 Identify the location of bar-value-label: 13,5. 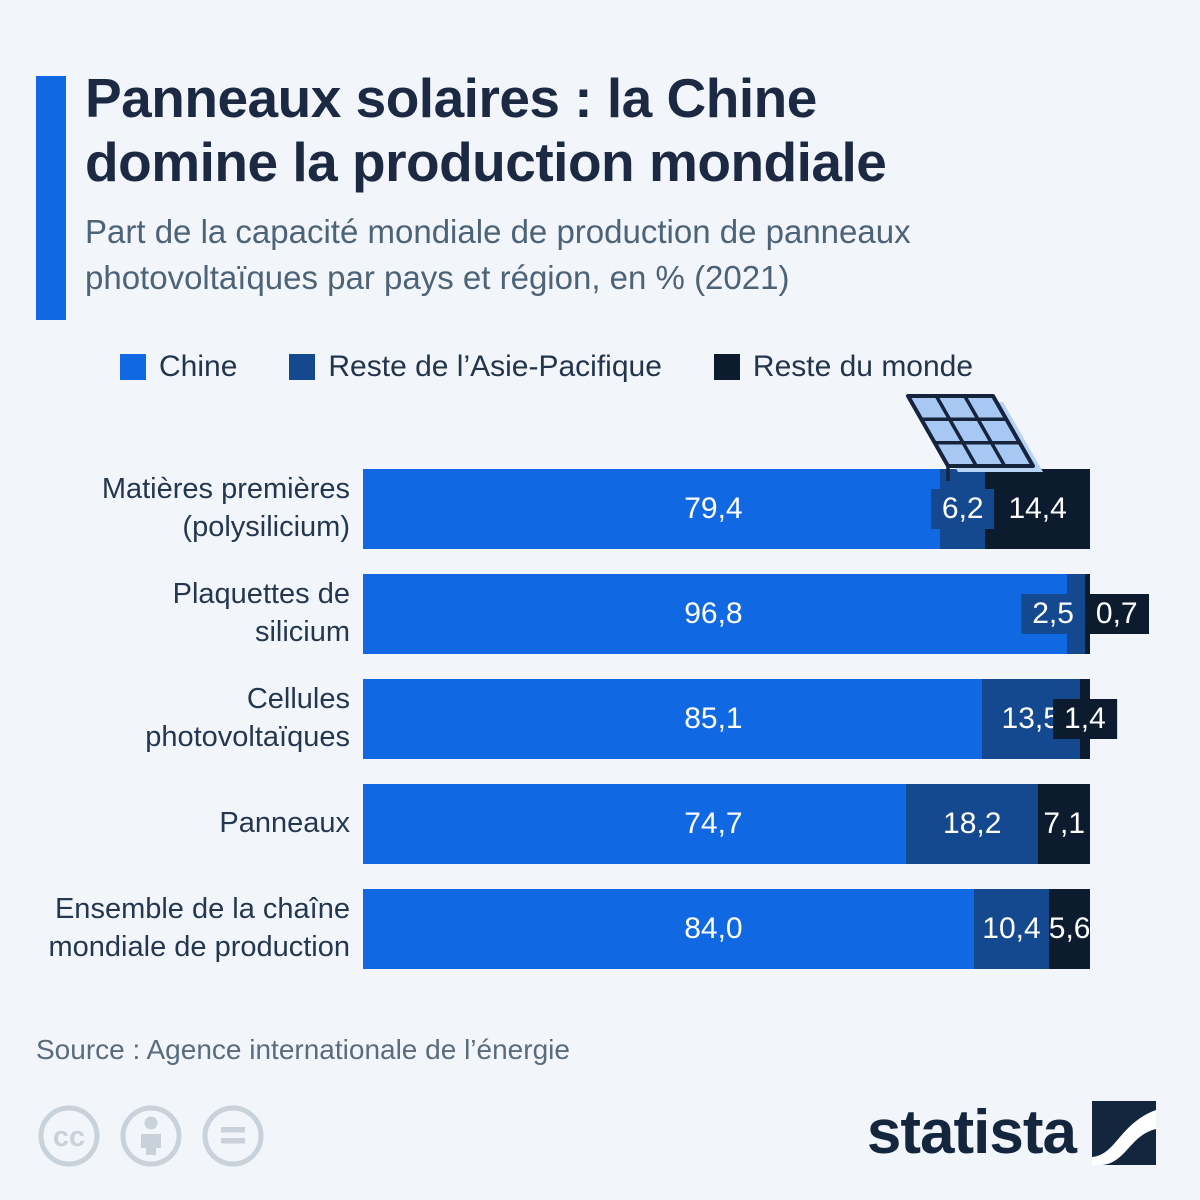
(1030, 718).